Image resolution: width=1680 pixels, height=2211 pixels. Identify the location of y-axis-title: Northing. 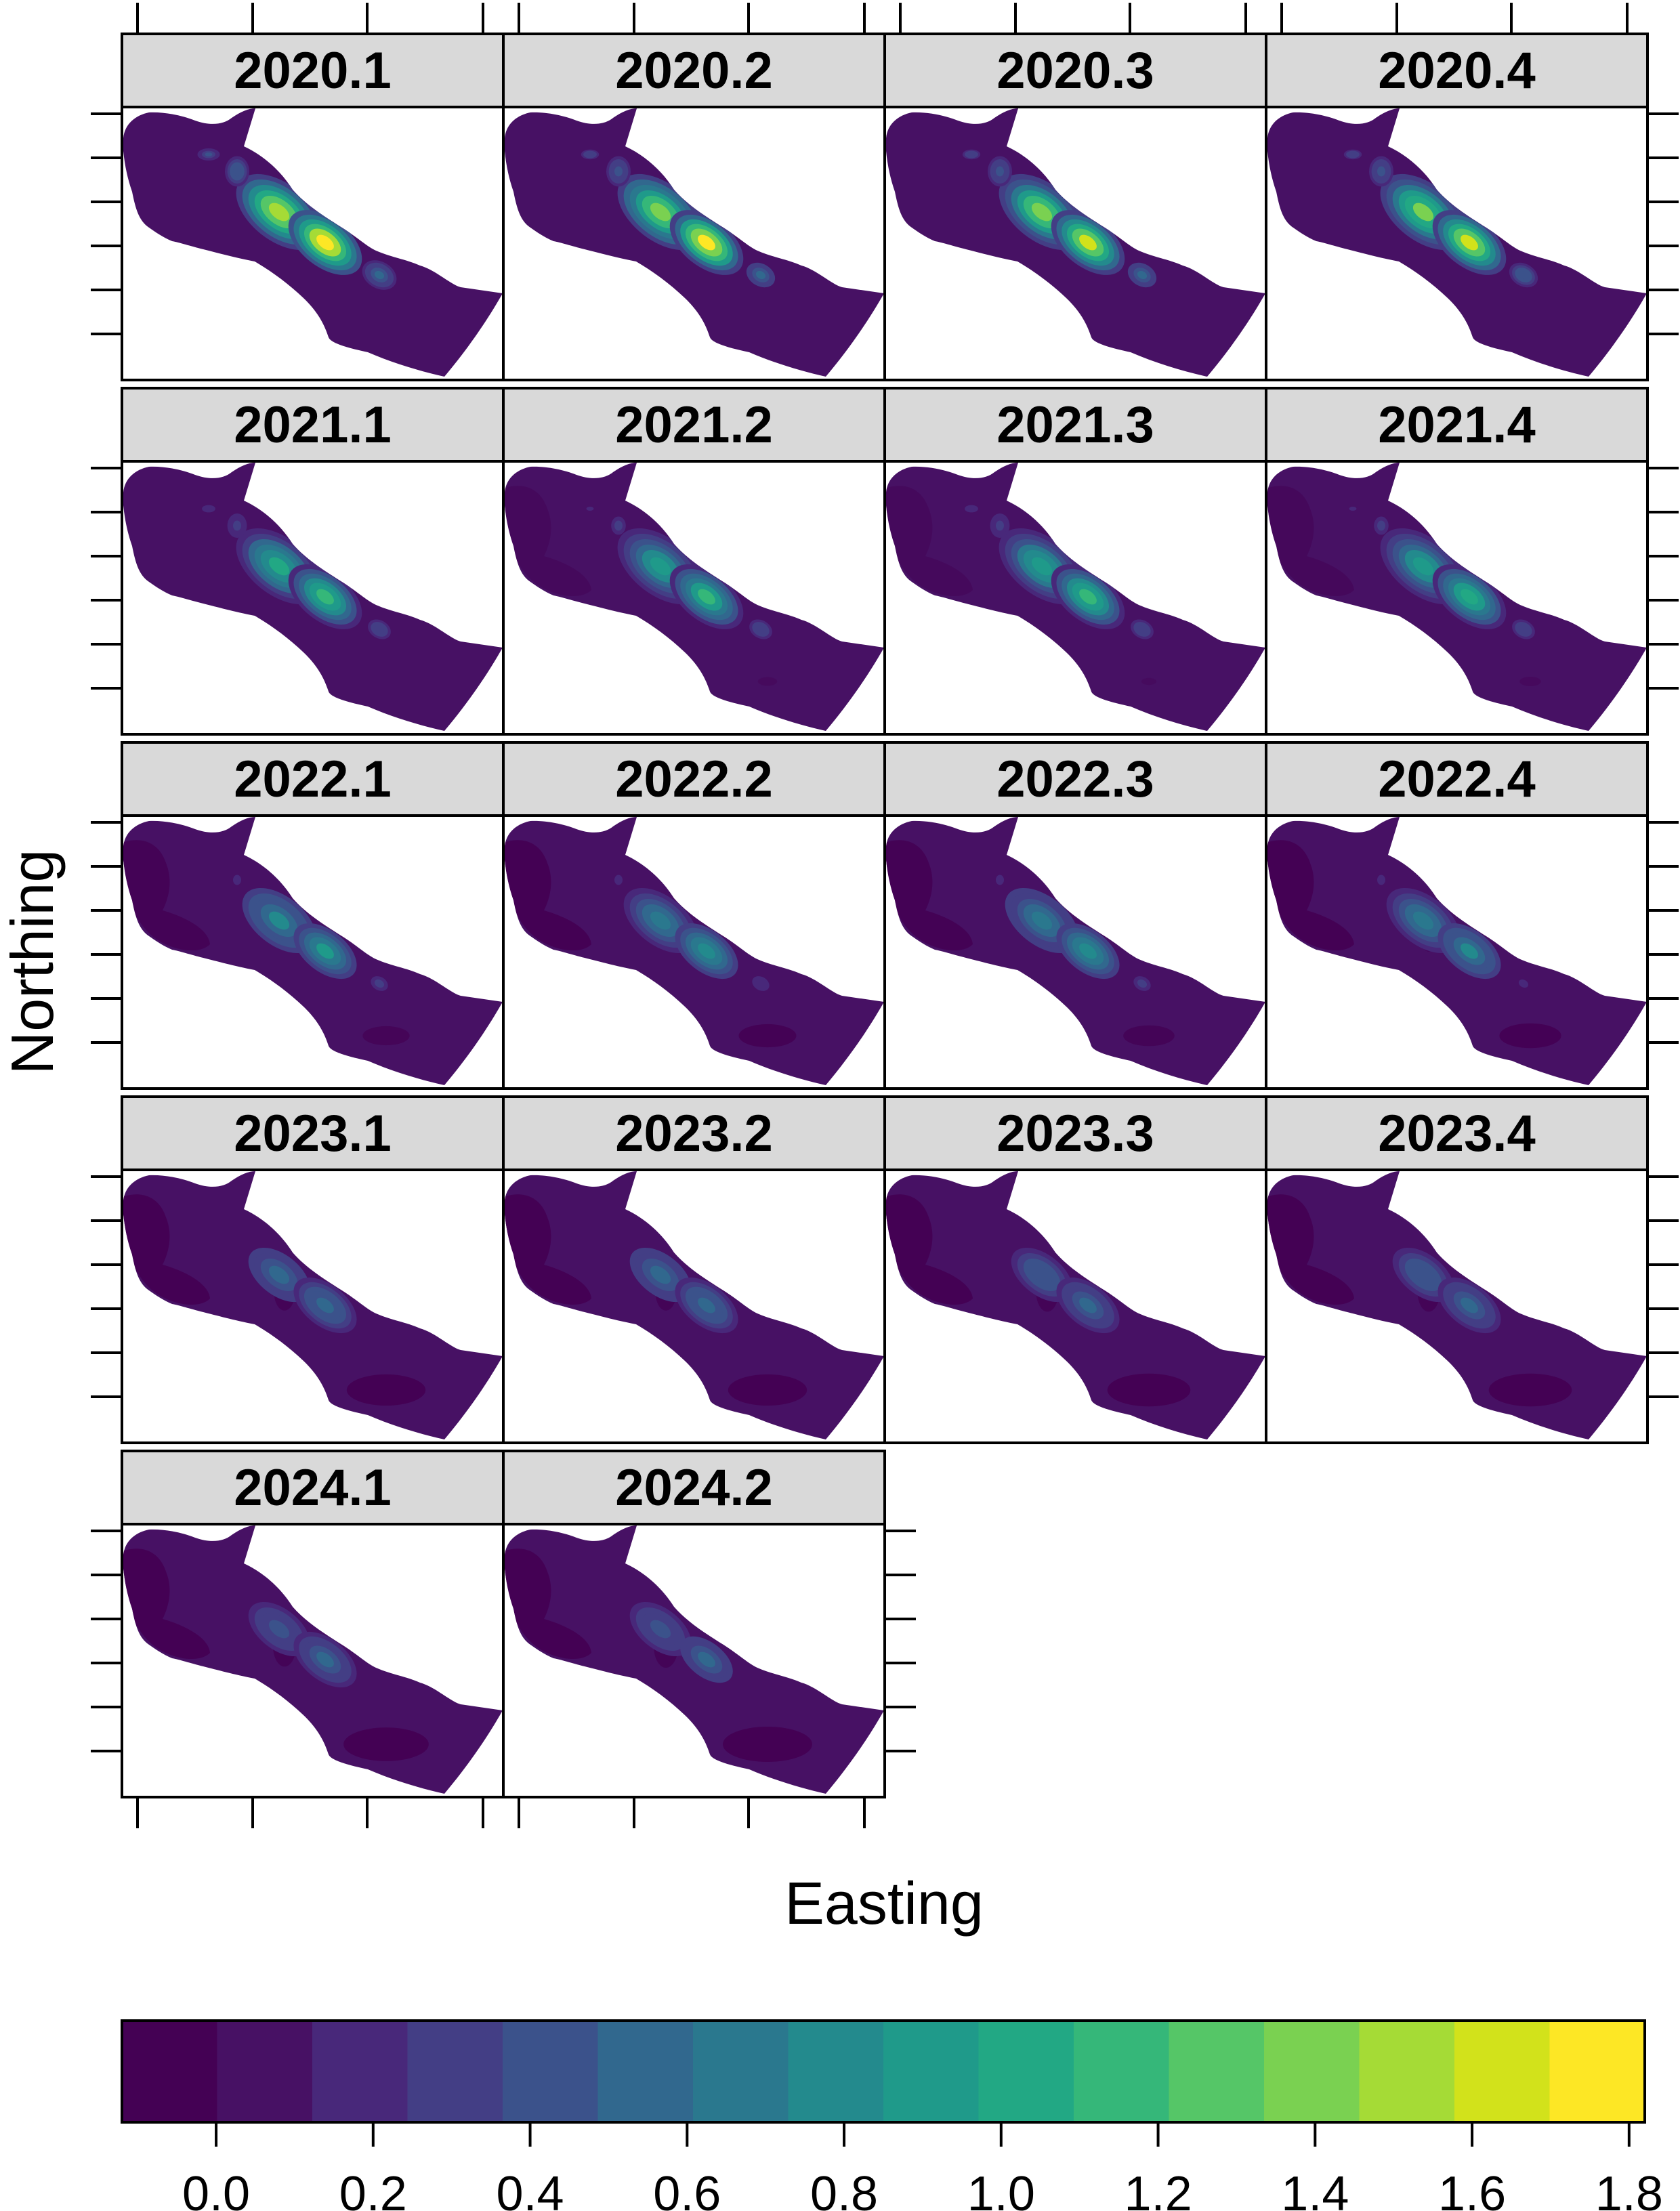
(33, 962).